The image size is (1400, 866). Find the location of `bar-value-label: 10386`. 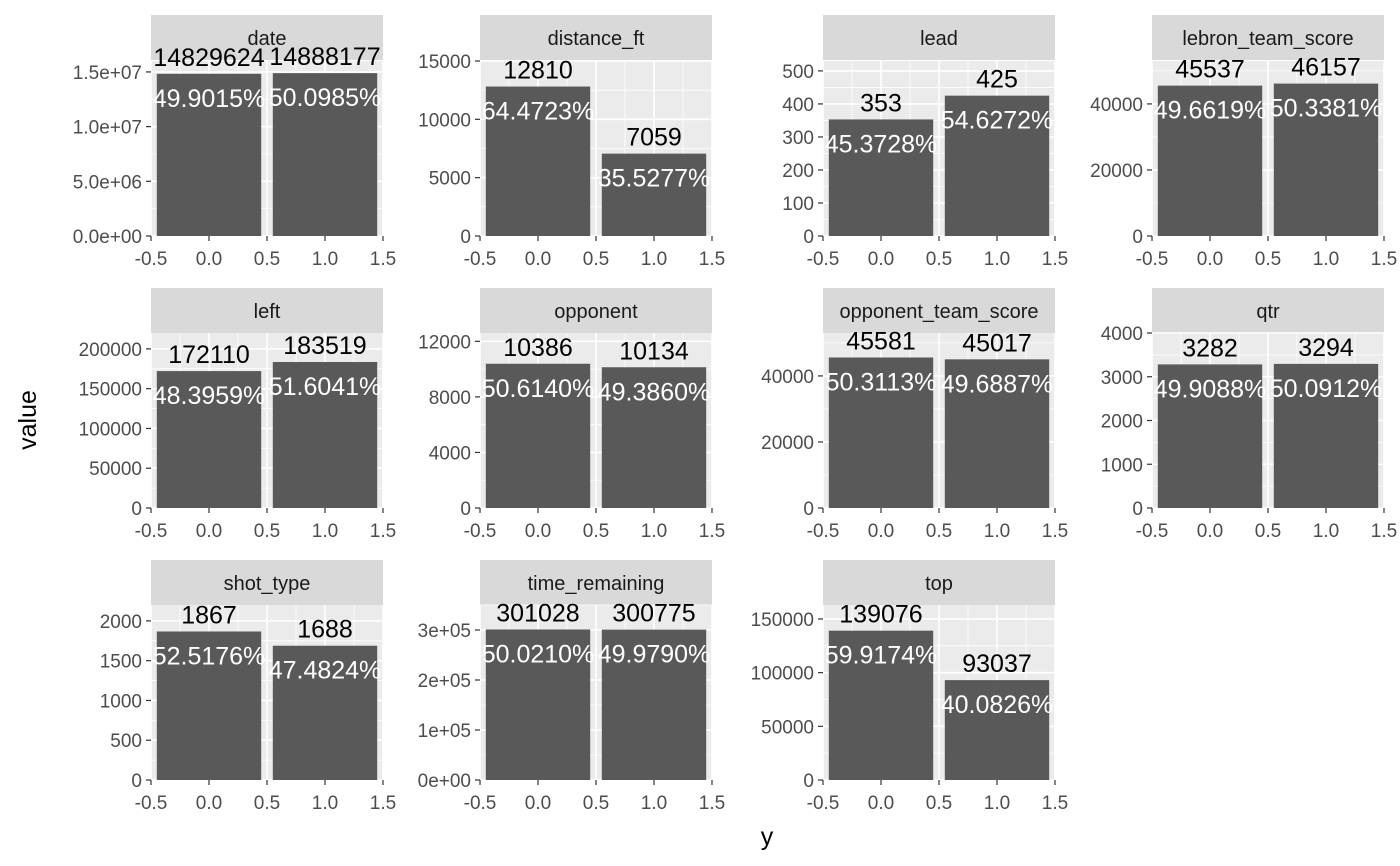

bar-value-label: 10386 is located at coordinates (538, 348).